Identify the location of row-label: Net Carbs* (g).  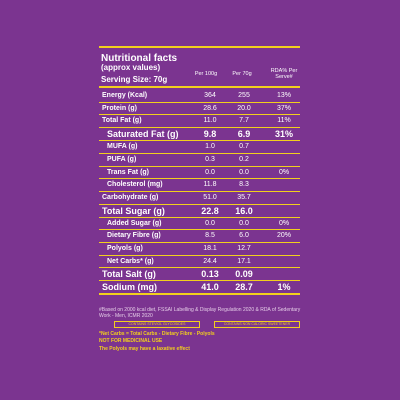
(130, 261).